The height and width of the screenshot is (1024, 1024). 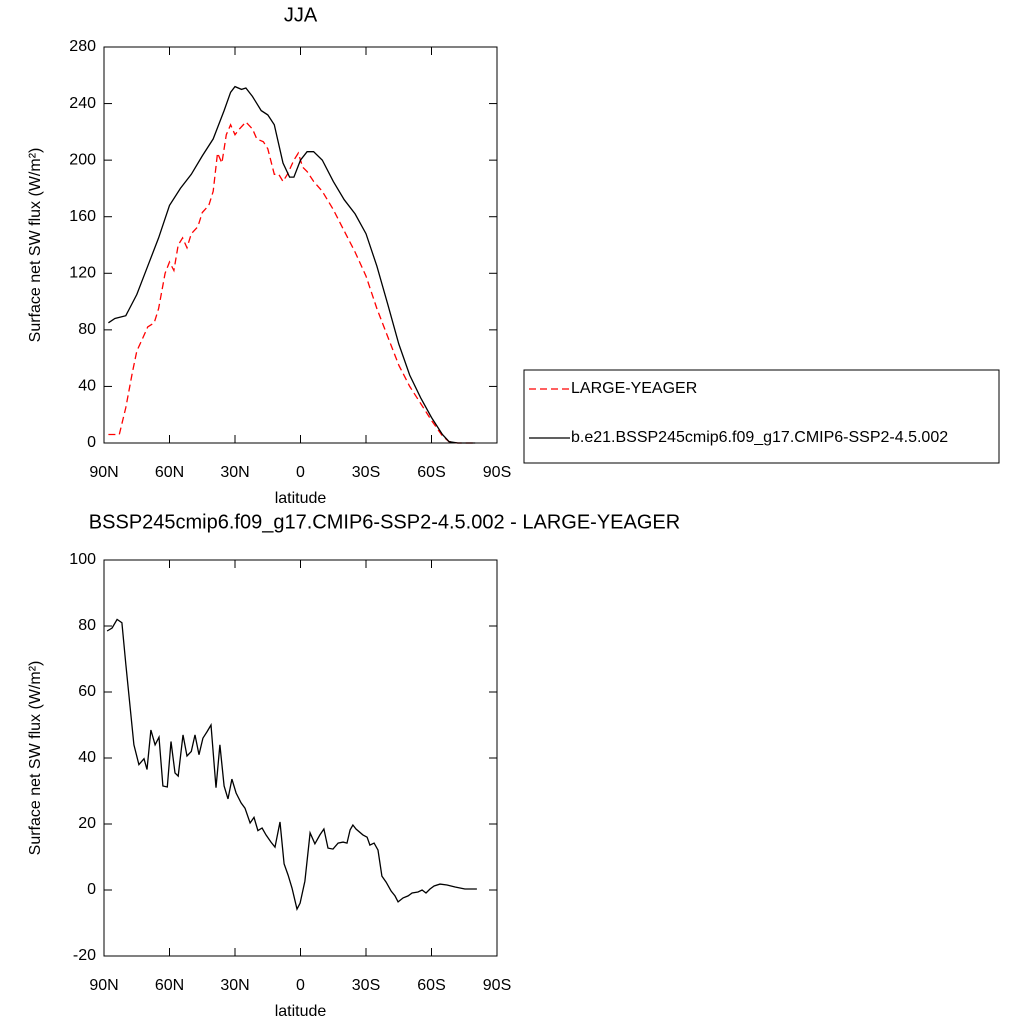 What do you see at coordinates (87, 691) in the screenshot?
I see `y-tick-label: 60` at bounding box center [87, 691].